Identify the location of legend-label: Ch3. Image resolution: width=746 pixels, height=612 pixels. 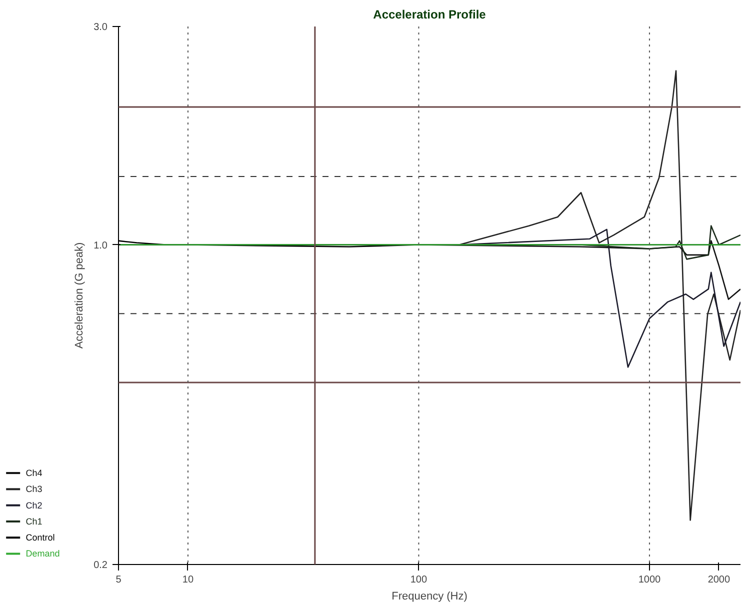
(34, 489).